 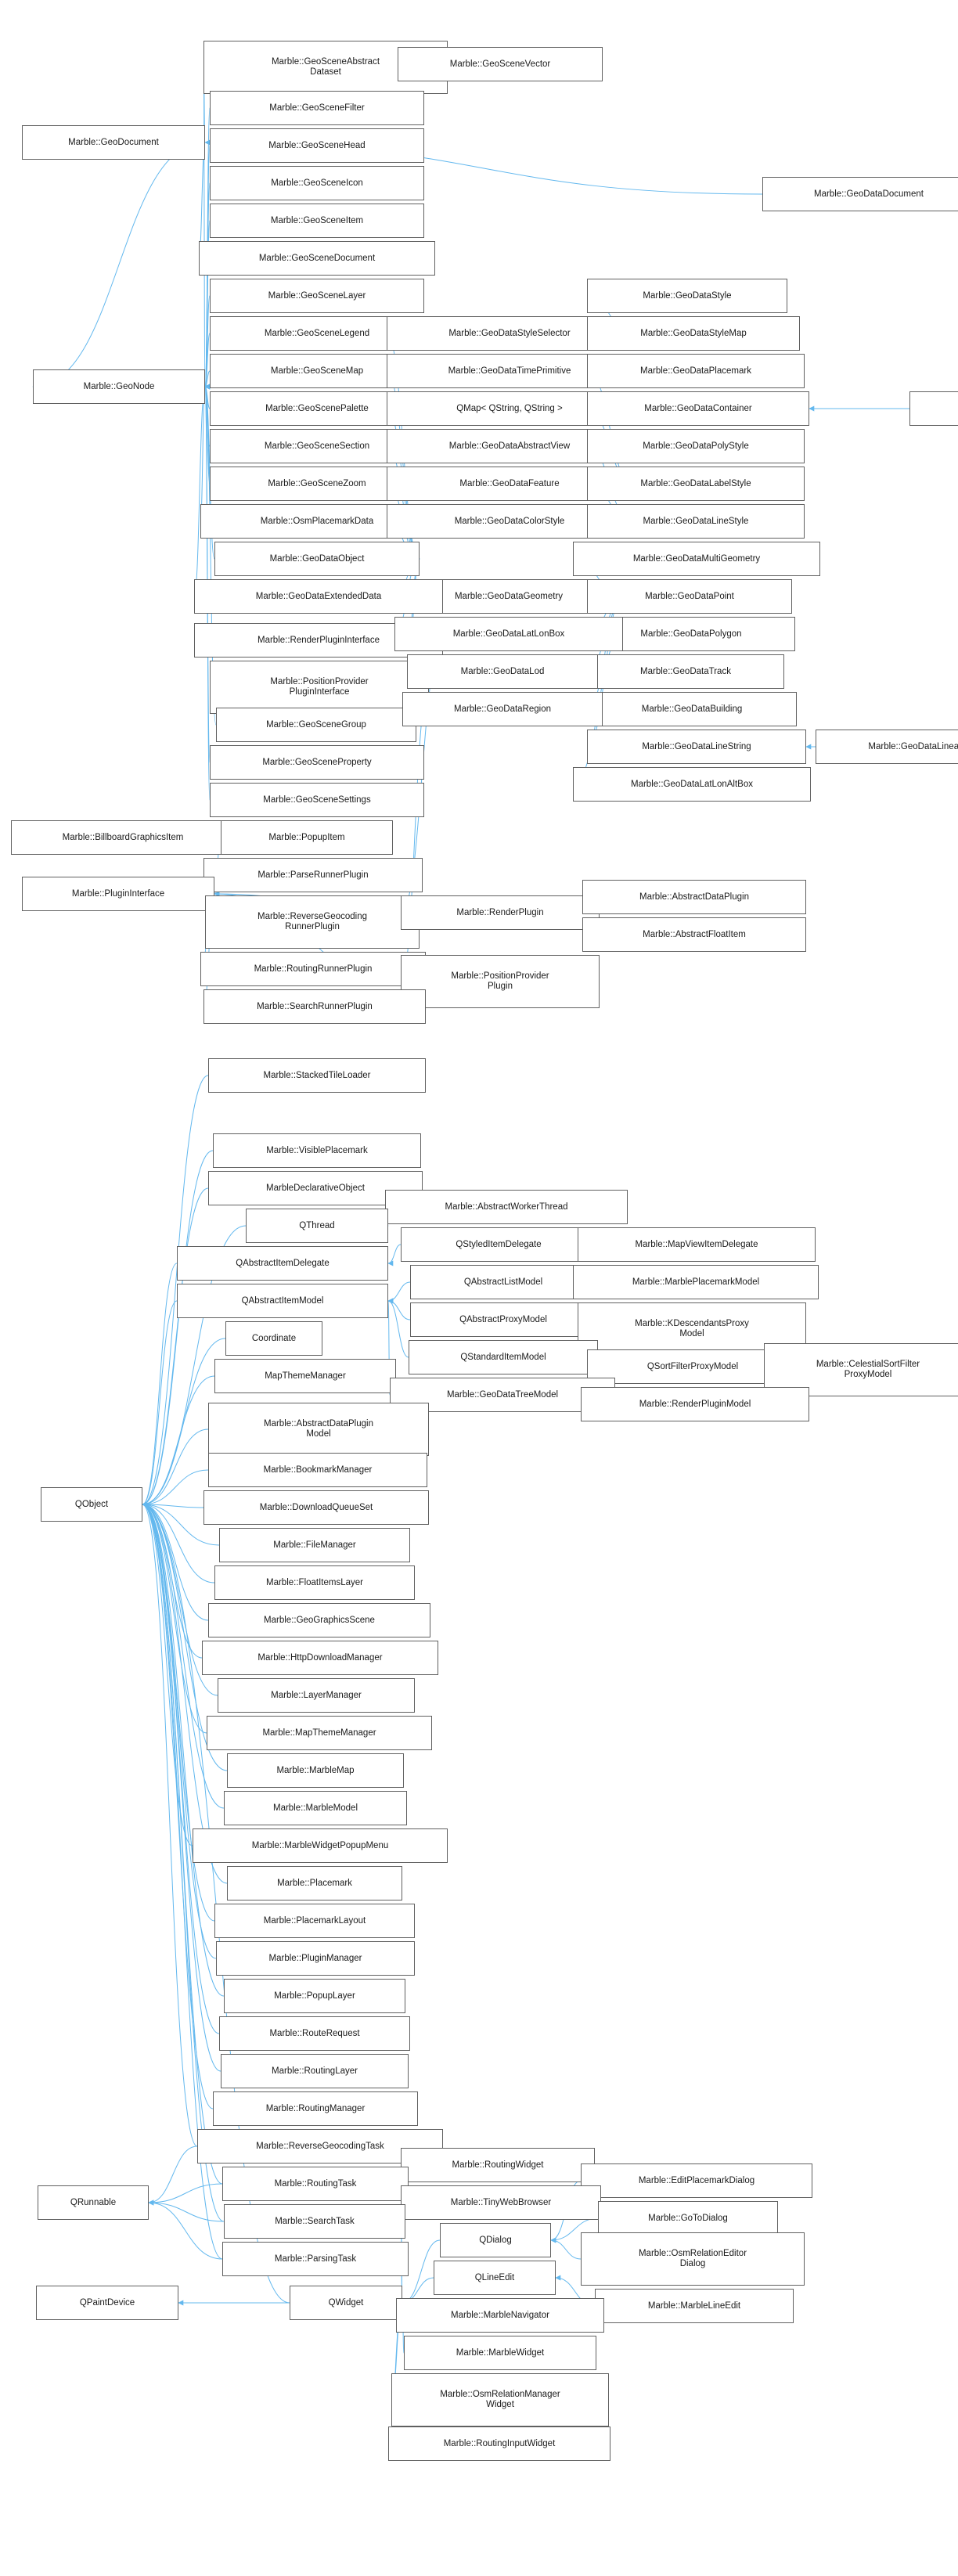 I want to click on class-node: Marble::PositionProvider PluginInterface, so click(x=319, y=687).